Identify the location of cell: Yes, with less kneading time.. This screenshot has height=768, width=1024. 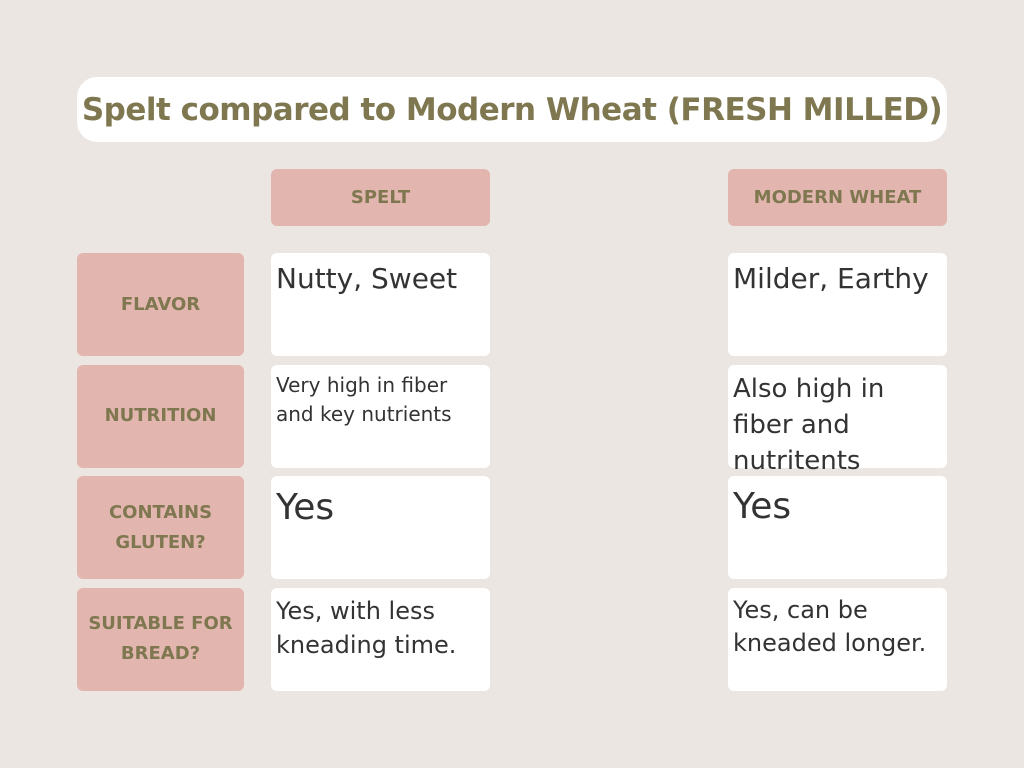
(380, 639).